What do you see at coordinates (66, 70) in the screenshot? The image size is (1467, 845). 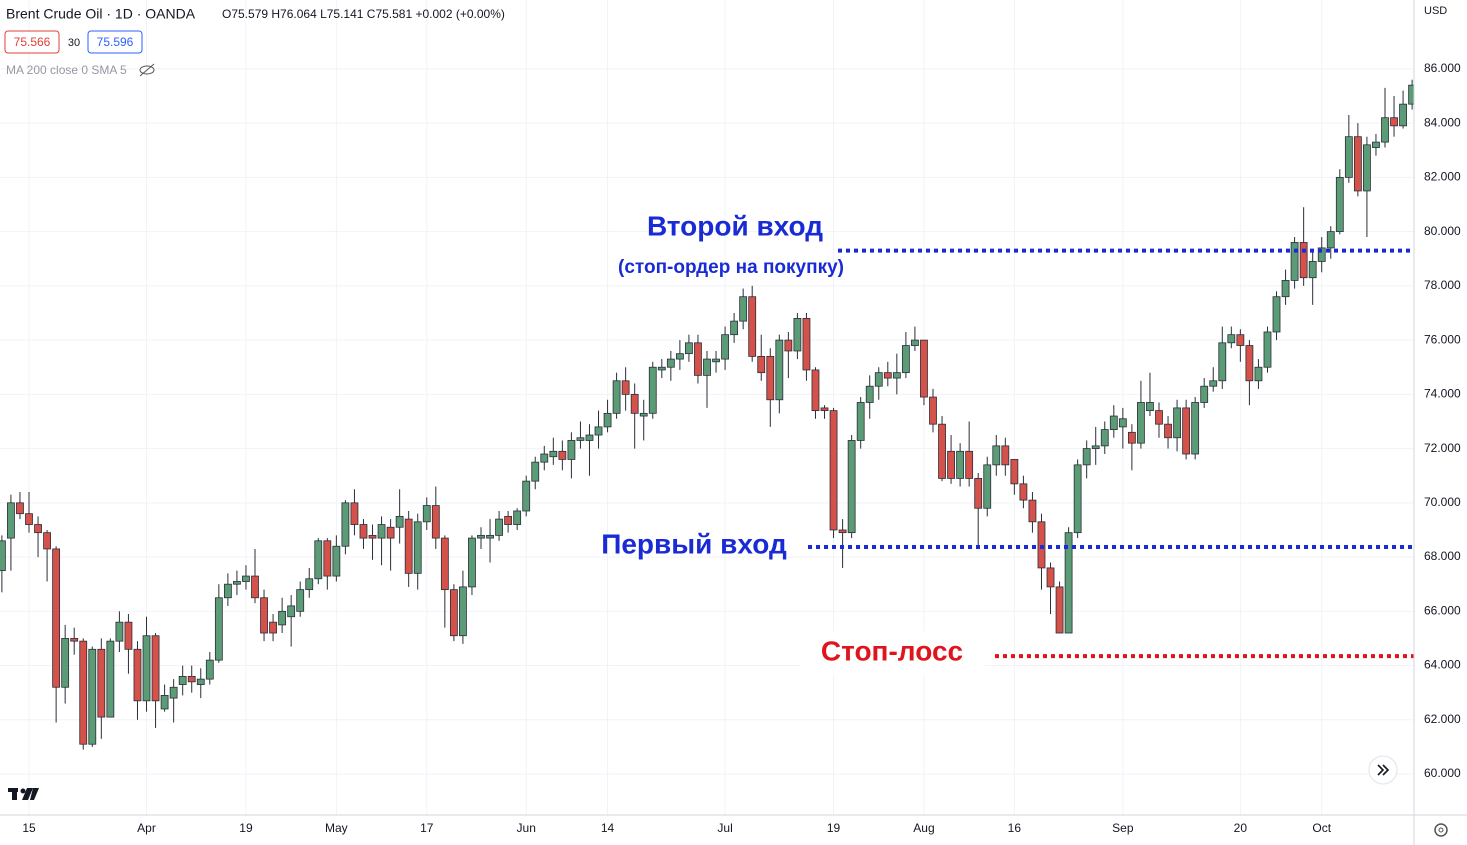 I see `indicator-label: MA 200 close 0 SMA 5` at bounding box center [66, 70].